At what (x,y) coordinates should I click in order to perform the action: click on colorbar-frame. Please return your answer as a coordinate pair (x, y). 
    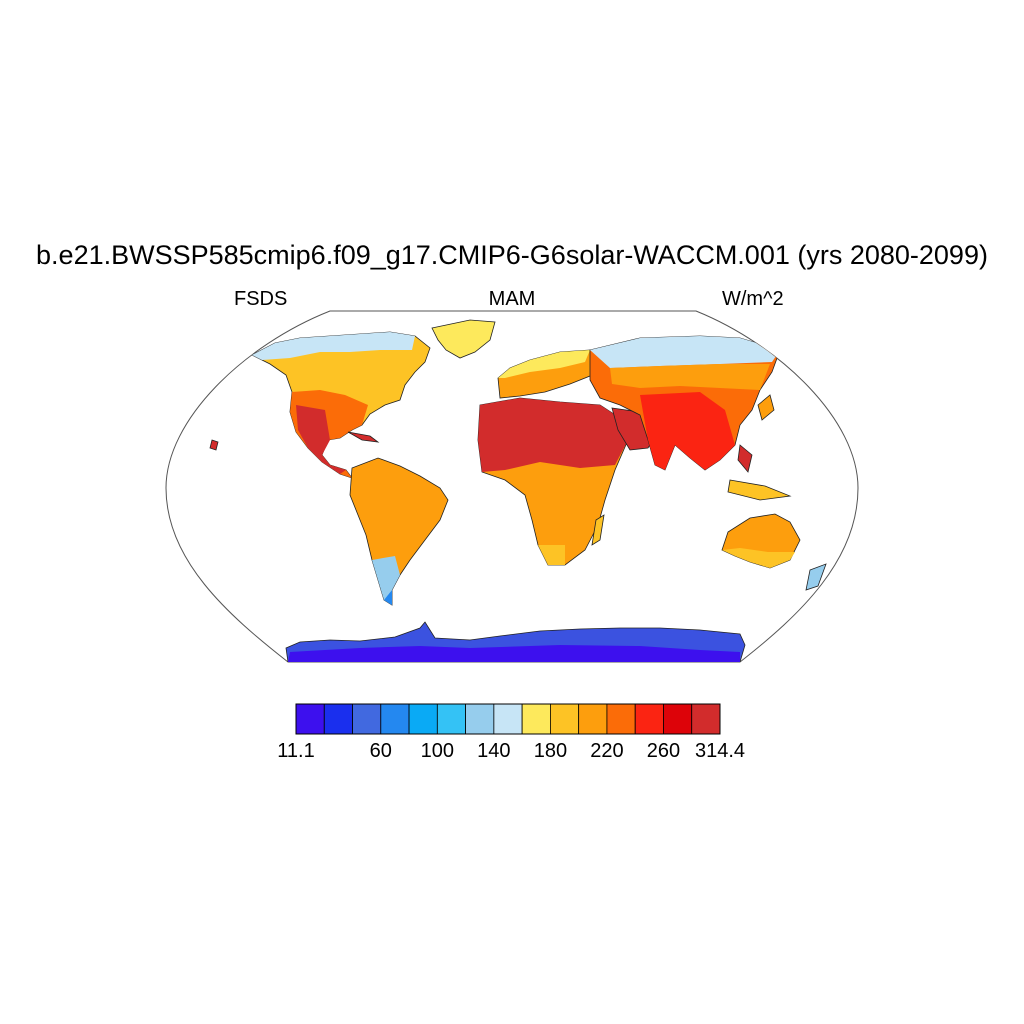
    Looking at the image, I should click on (508, 719).